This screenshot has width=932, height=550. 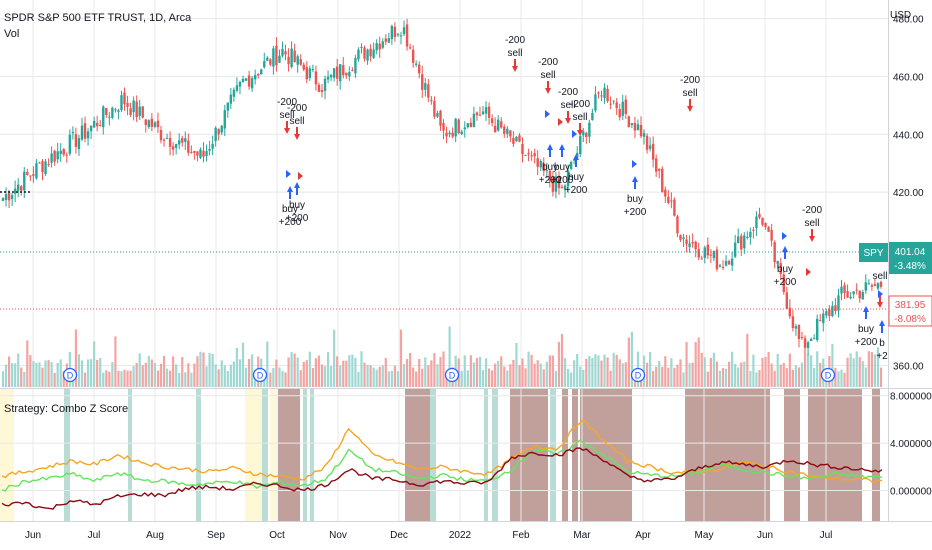 I want to click on dividend-marker, so click(x=452, y=375).